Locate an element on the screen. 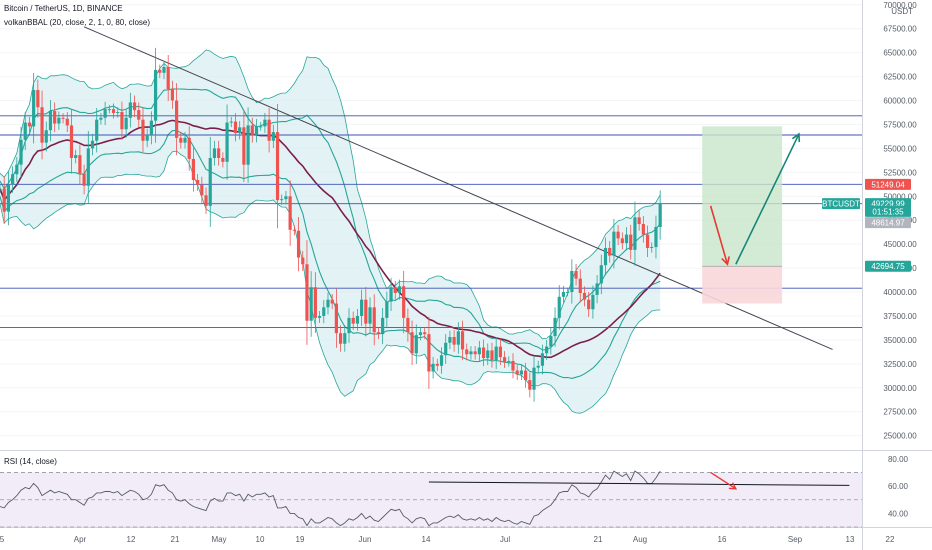 The height and width of the screenshot is (550, 932). rsi-axis: 80.00 60.00 40.00 is located at coordinates (898, 487).